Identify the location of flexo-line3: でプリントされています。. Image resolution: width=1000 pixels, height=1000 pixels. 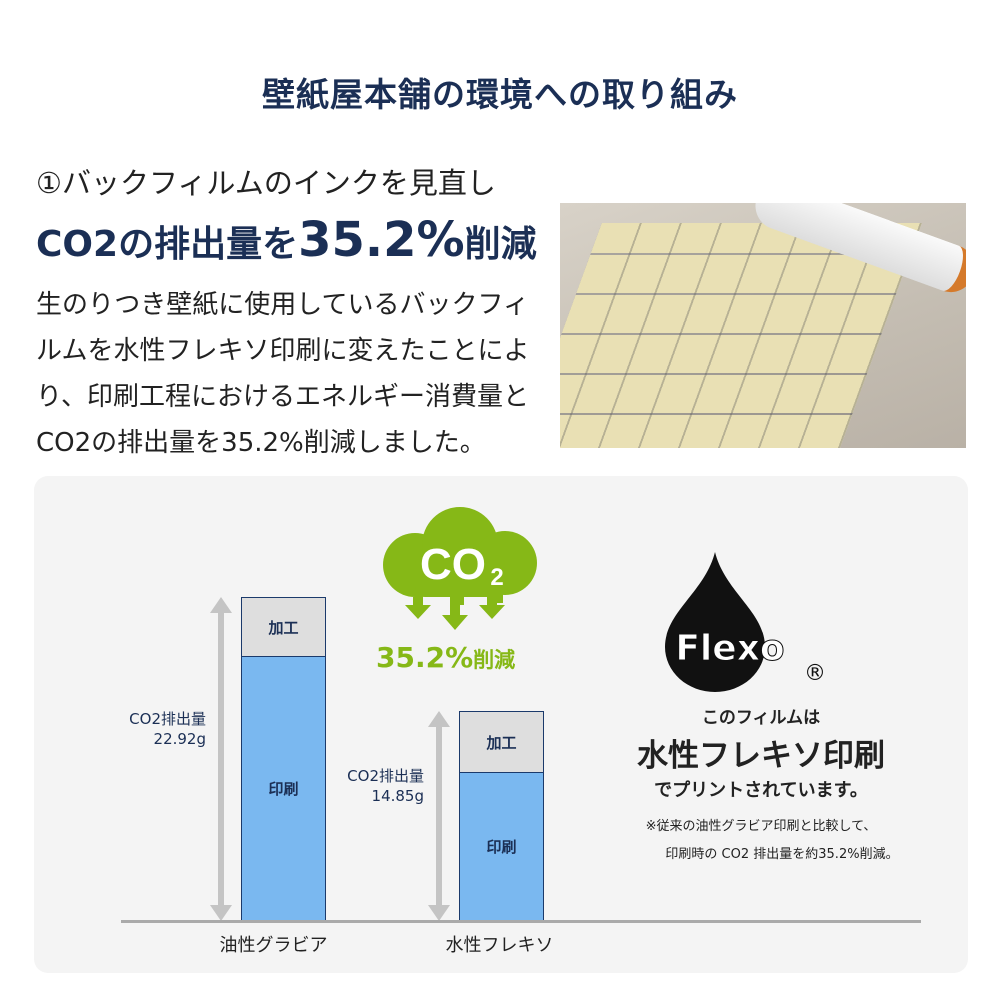
(761, 790).